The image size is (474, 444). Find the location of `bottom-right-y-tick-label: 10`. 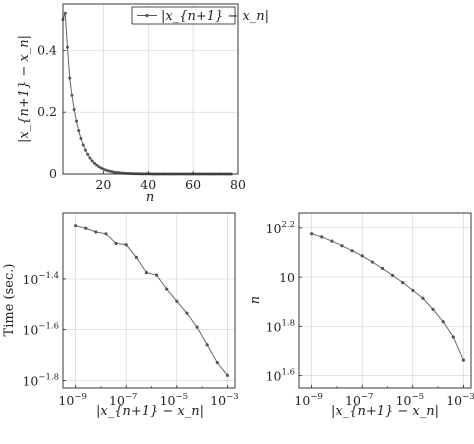

bottom-right-y-tick-label: 10 is located at coordinates (287, 277).